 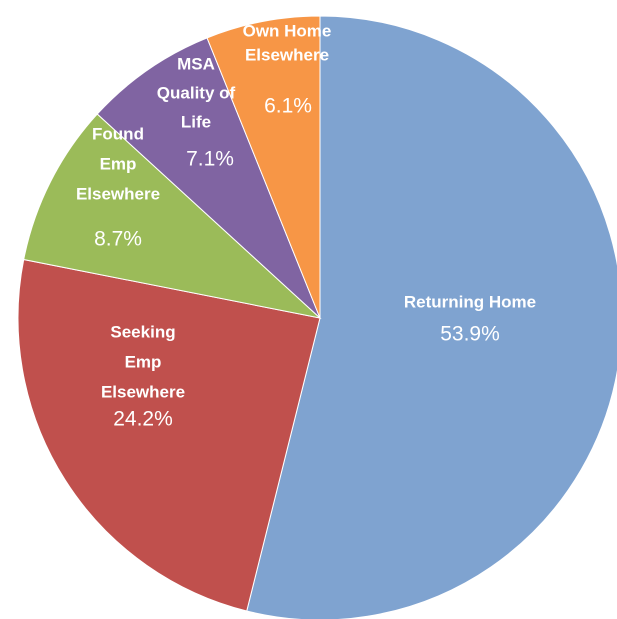 I want to click on slice-label: Own Home, so click(x=287, y=30).